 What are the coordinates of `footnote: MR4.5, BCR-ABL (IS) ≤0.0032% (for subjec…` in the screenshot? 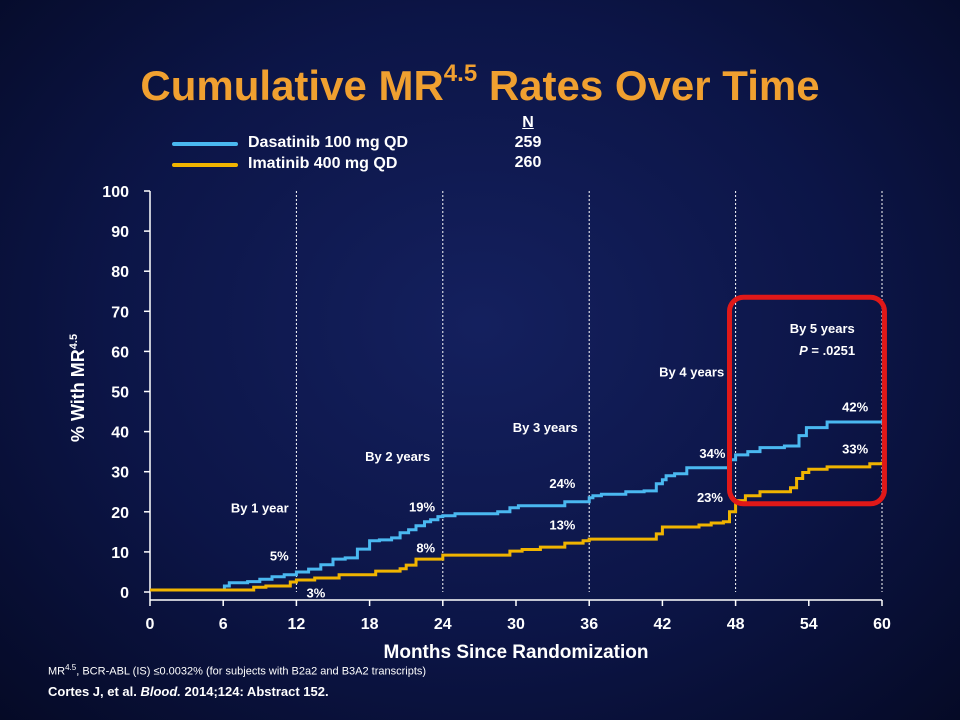 It's located at (237, 670).